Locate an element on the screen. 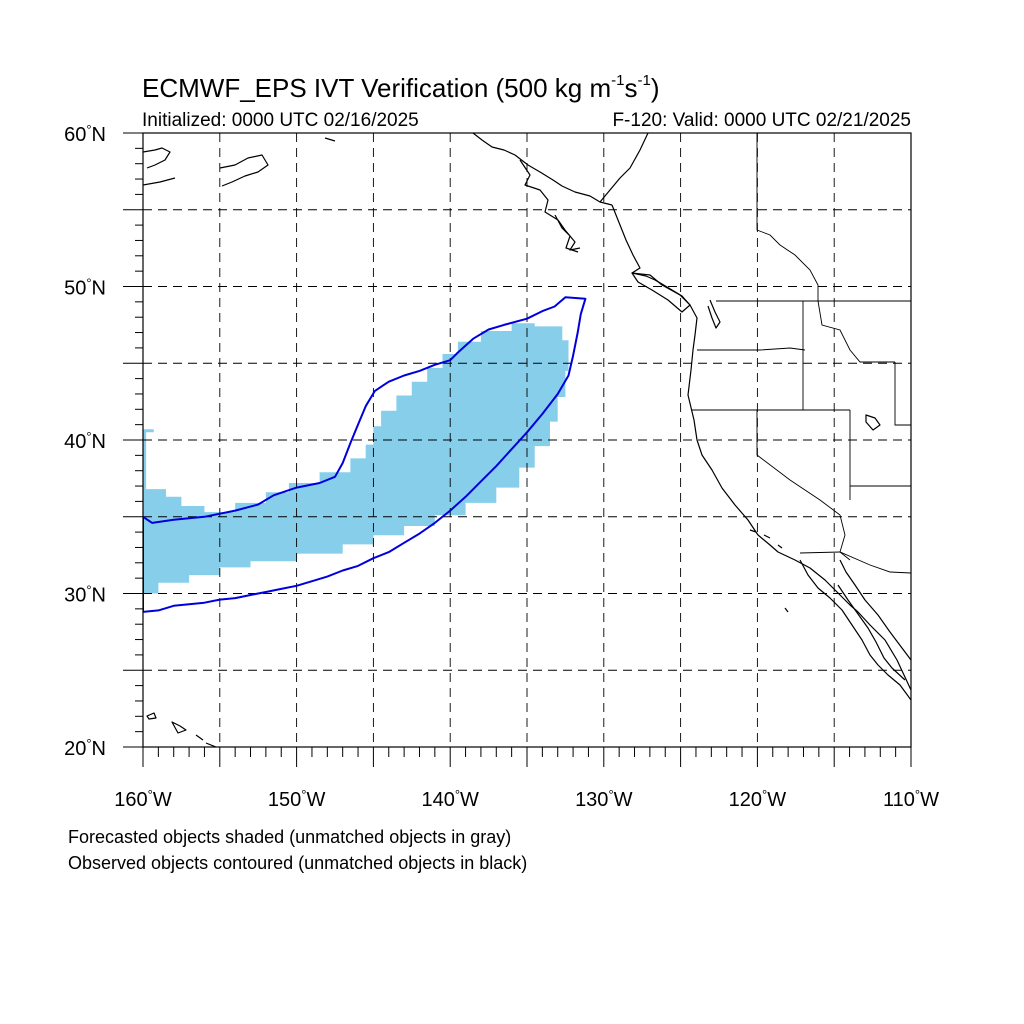  british-columbia-coast is located at coordinates (761, 447).